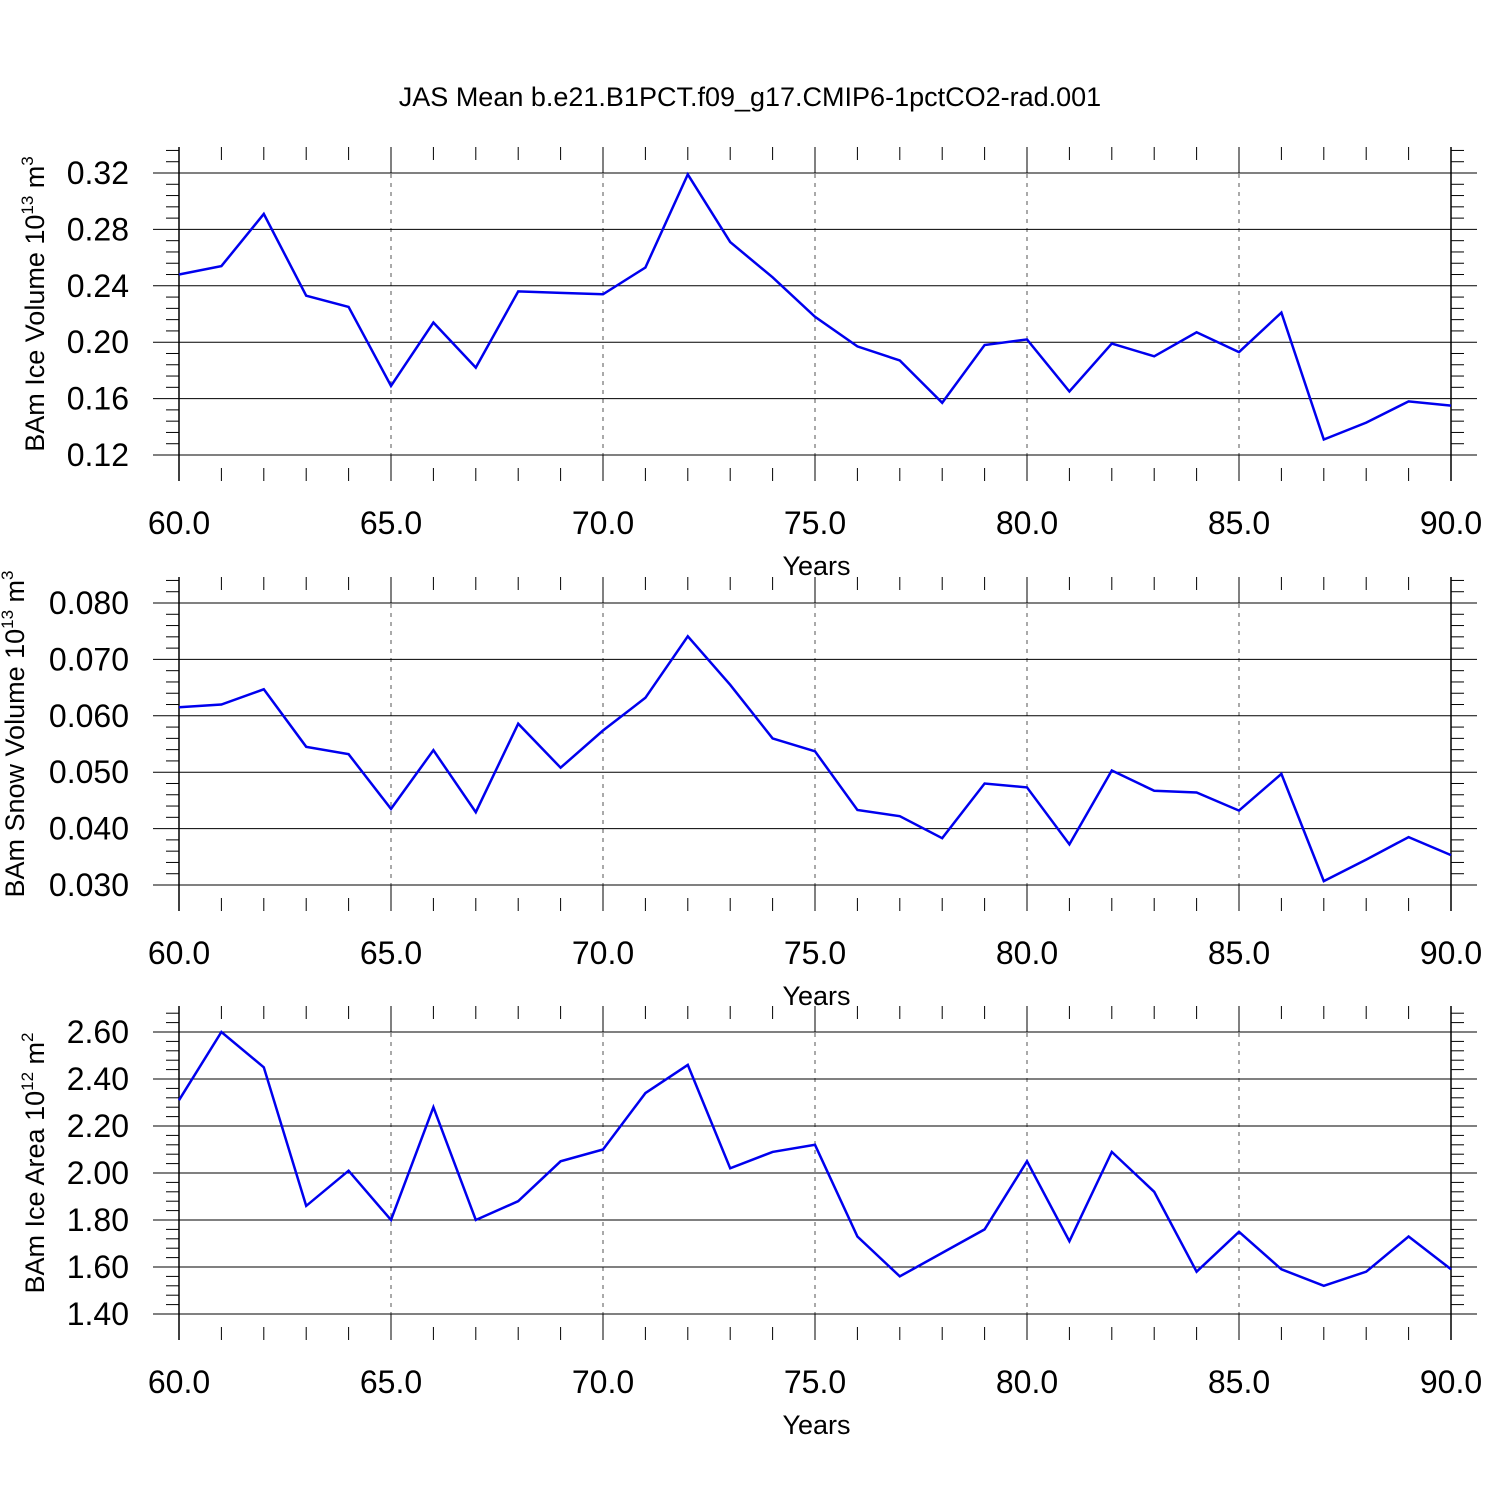 The height and width of the screenshot is (1500, 1500). What do you see at coordinates (98, 1173) in the screenshot?
I see `y-tick-label: 2.00` at bounding box center [98, 1173].